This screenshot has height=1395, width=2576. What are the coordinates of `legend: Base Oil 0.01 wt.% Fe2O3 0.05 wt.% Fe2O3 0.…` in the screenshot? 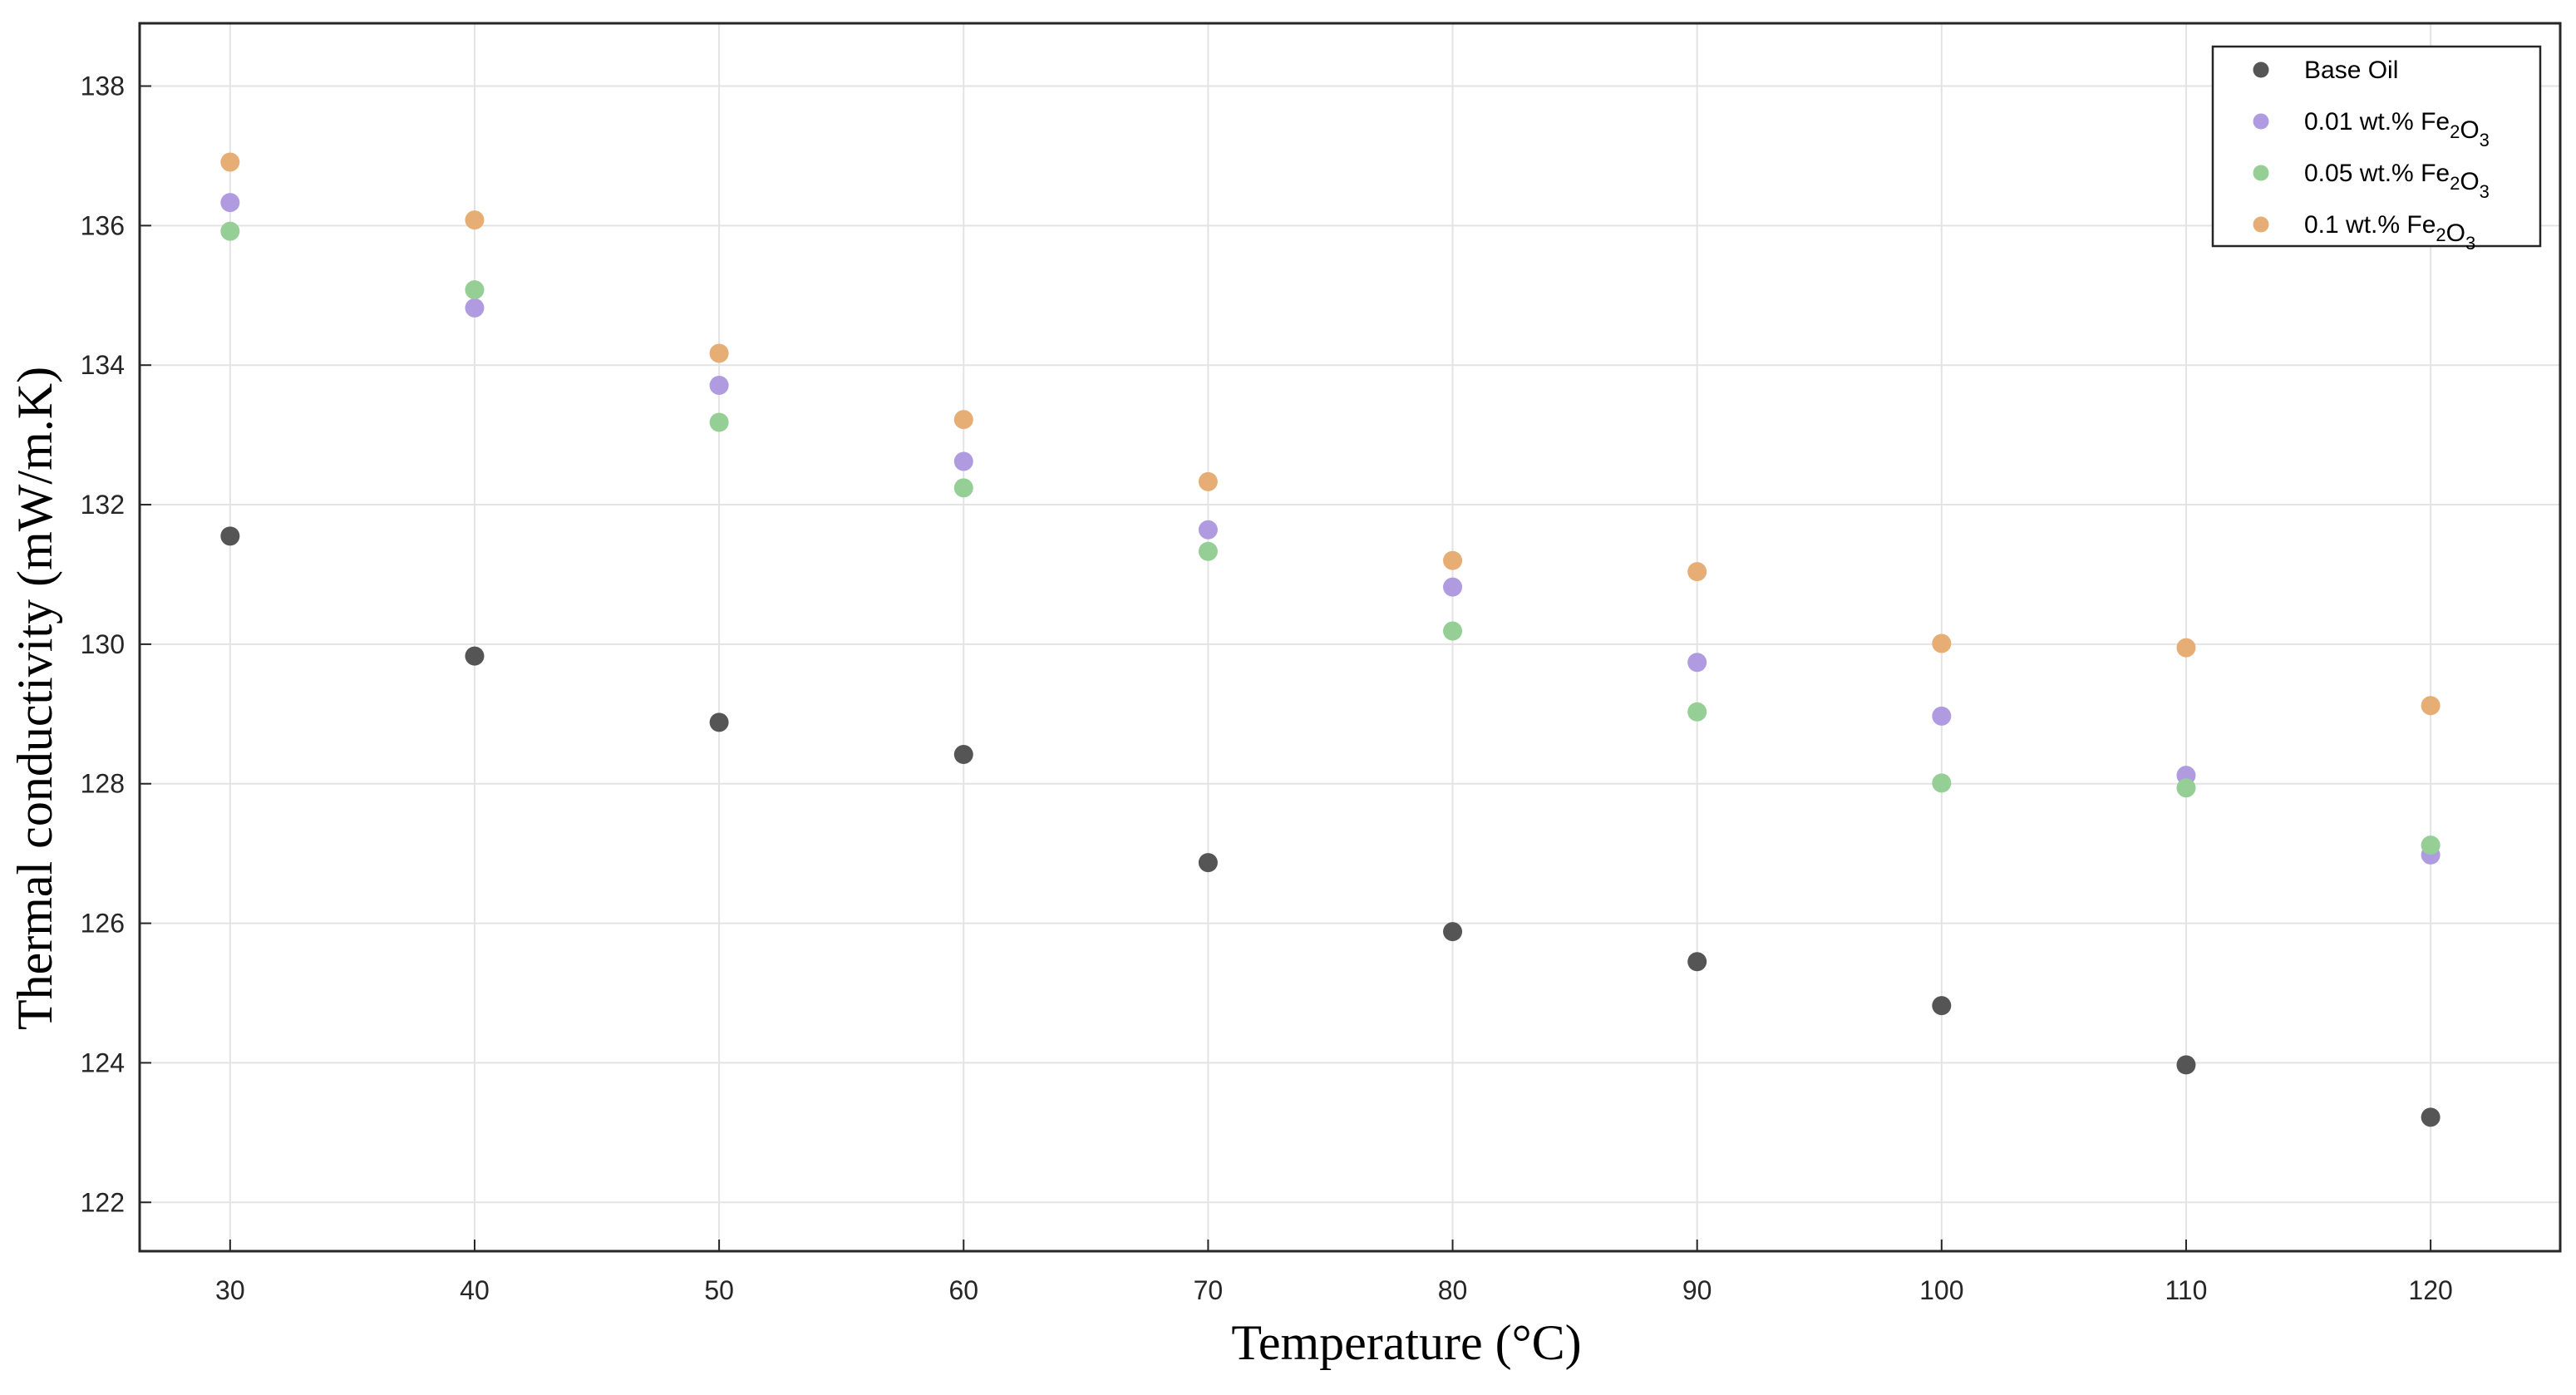 It's located at (2376, 149).